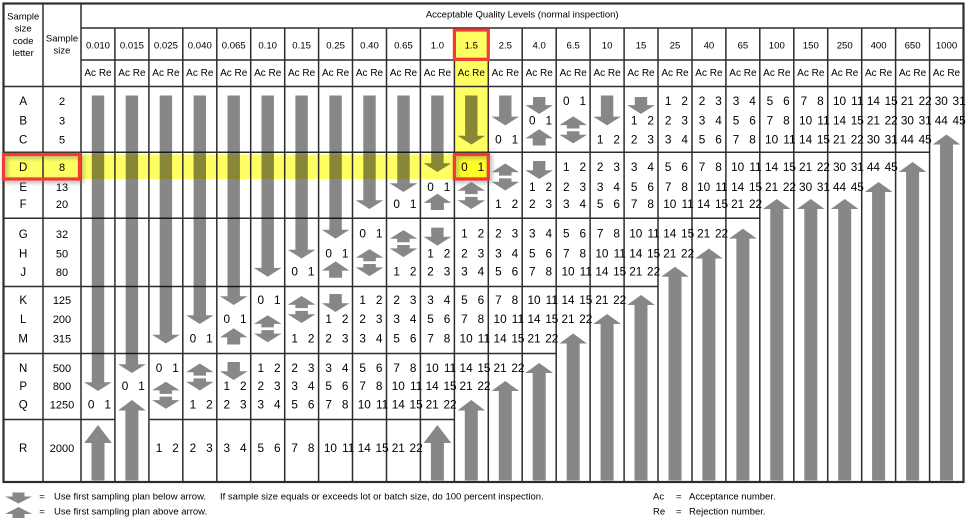  I want to click on svg-text: C, so click(23, 141).